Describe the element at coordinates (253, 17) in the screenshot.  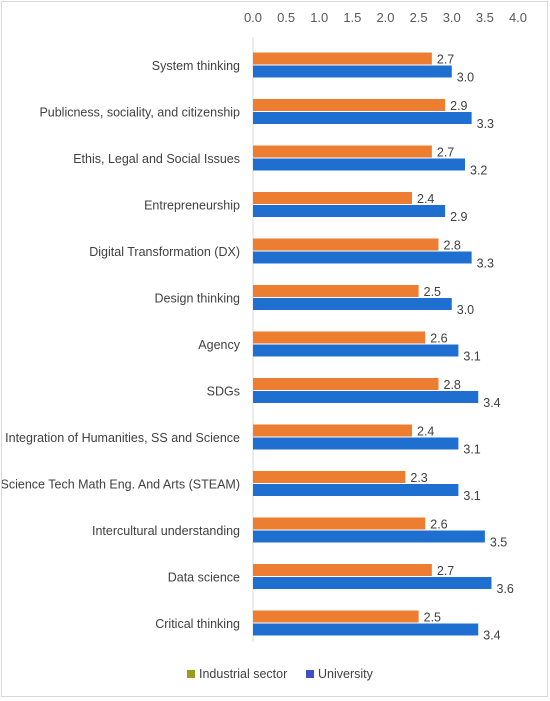
I see `x-tick-label: 0.0` at that location.